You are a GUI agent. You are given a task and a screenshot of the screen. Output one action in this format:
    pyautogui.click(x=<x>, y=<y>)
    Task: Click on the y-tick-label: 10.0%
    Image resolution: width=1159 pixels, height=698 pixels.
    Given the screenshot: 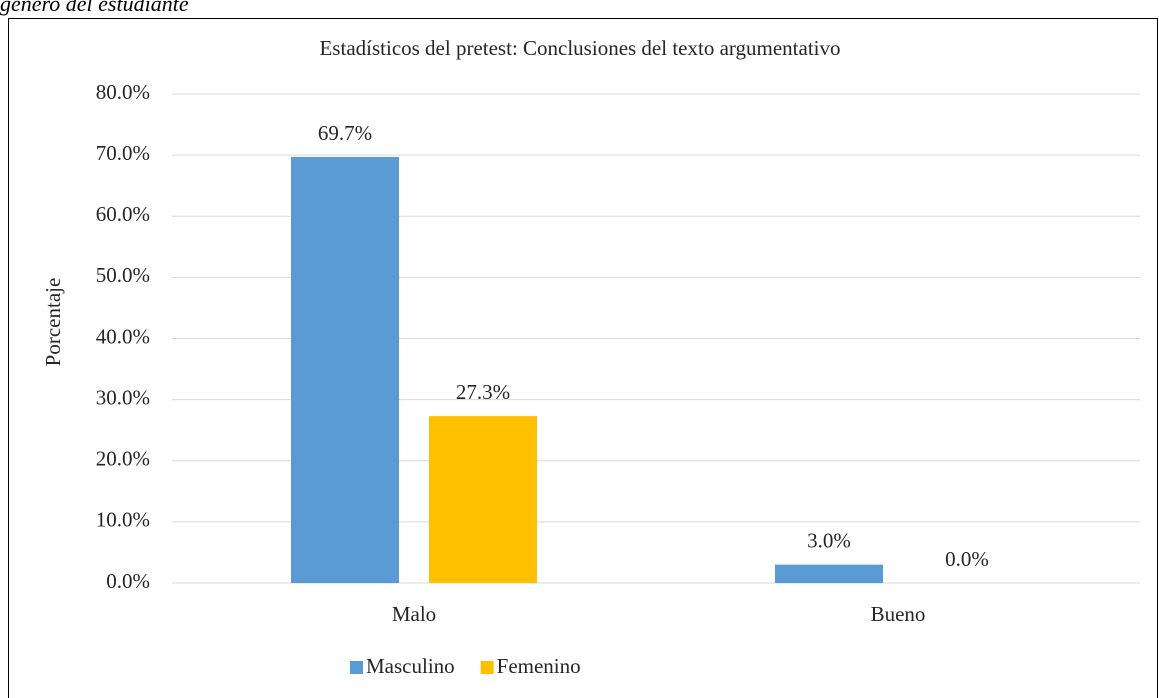 What is the action you would take?
    pyautogui.click(x=123, y=520)
    